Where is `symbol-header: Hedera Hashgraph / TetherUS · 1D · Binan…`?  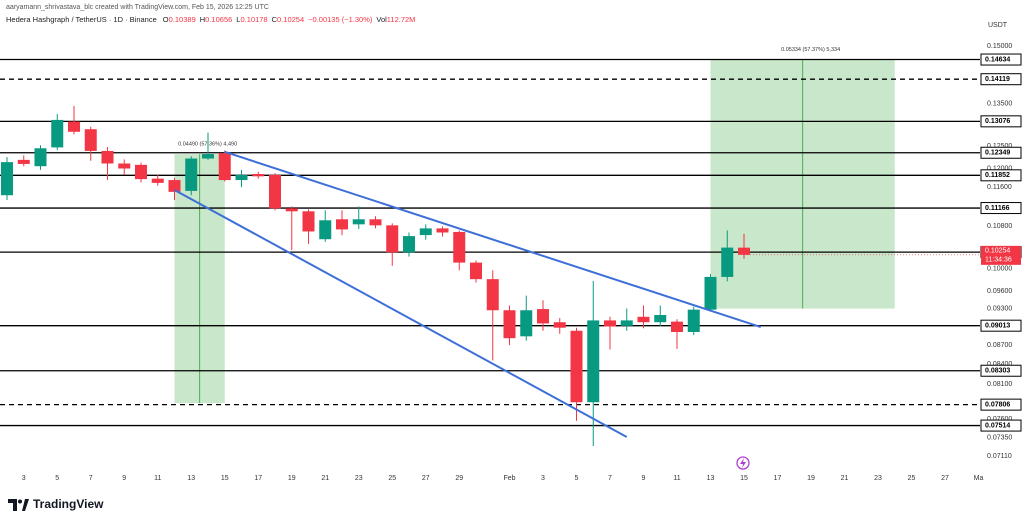 symbol-header: Hedera Hashgraph / TetherUS · 1D · Binan… is located at coordinates (210, 19).